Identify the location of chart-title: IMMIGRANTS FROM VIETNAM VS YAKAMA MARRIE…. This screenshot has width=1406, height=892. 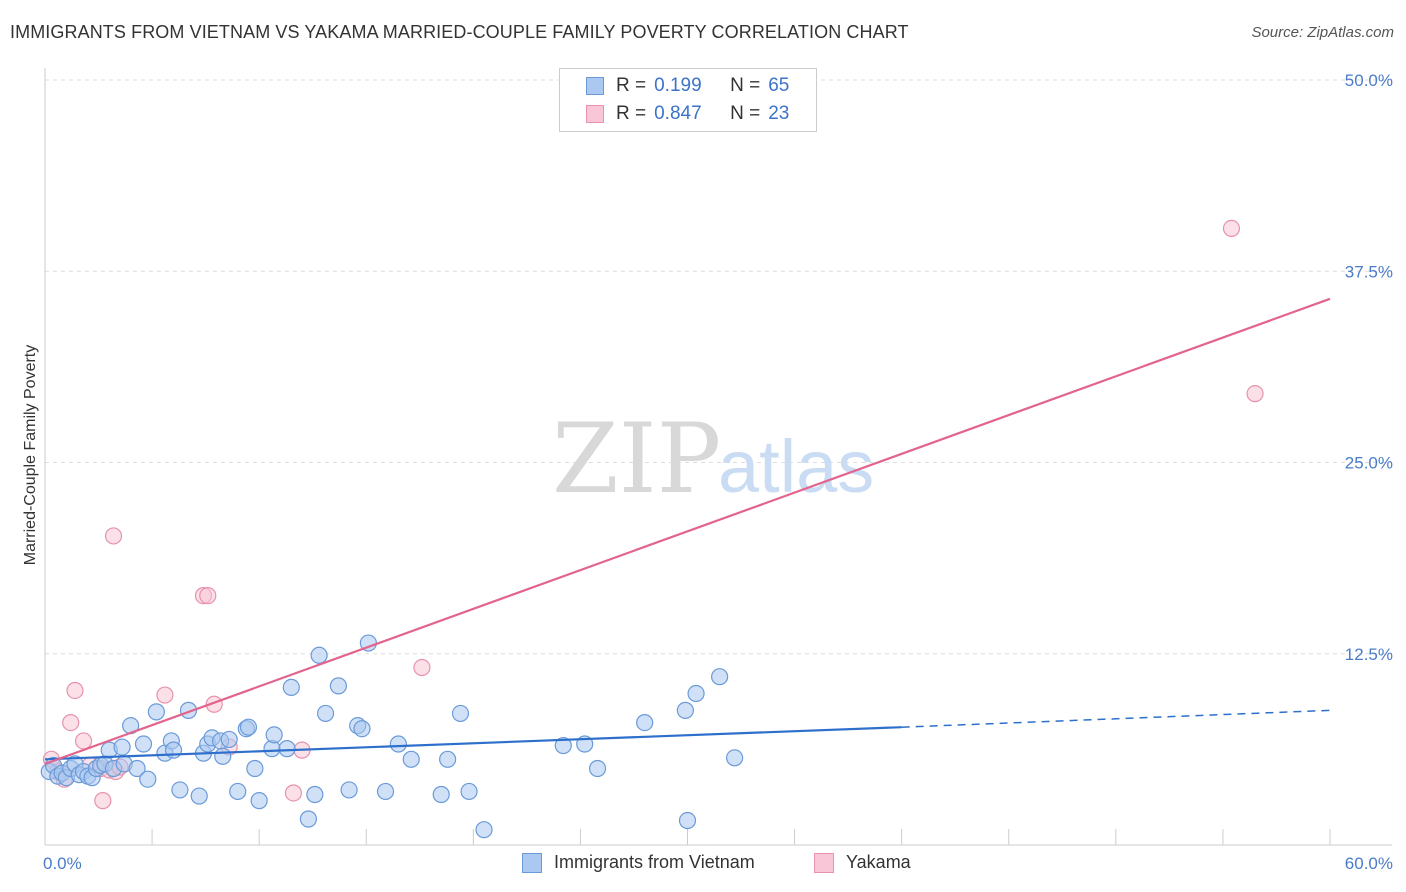
(459, 32).